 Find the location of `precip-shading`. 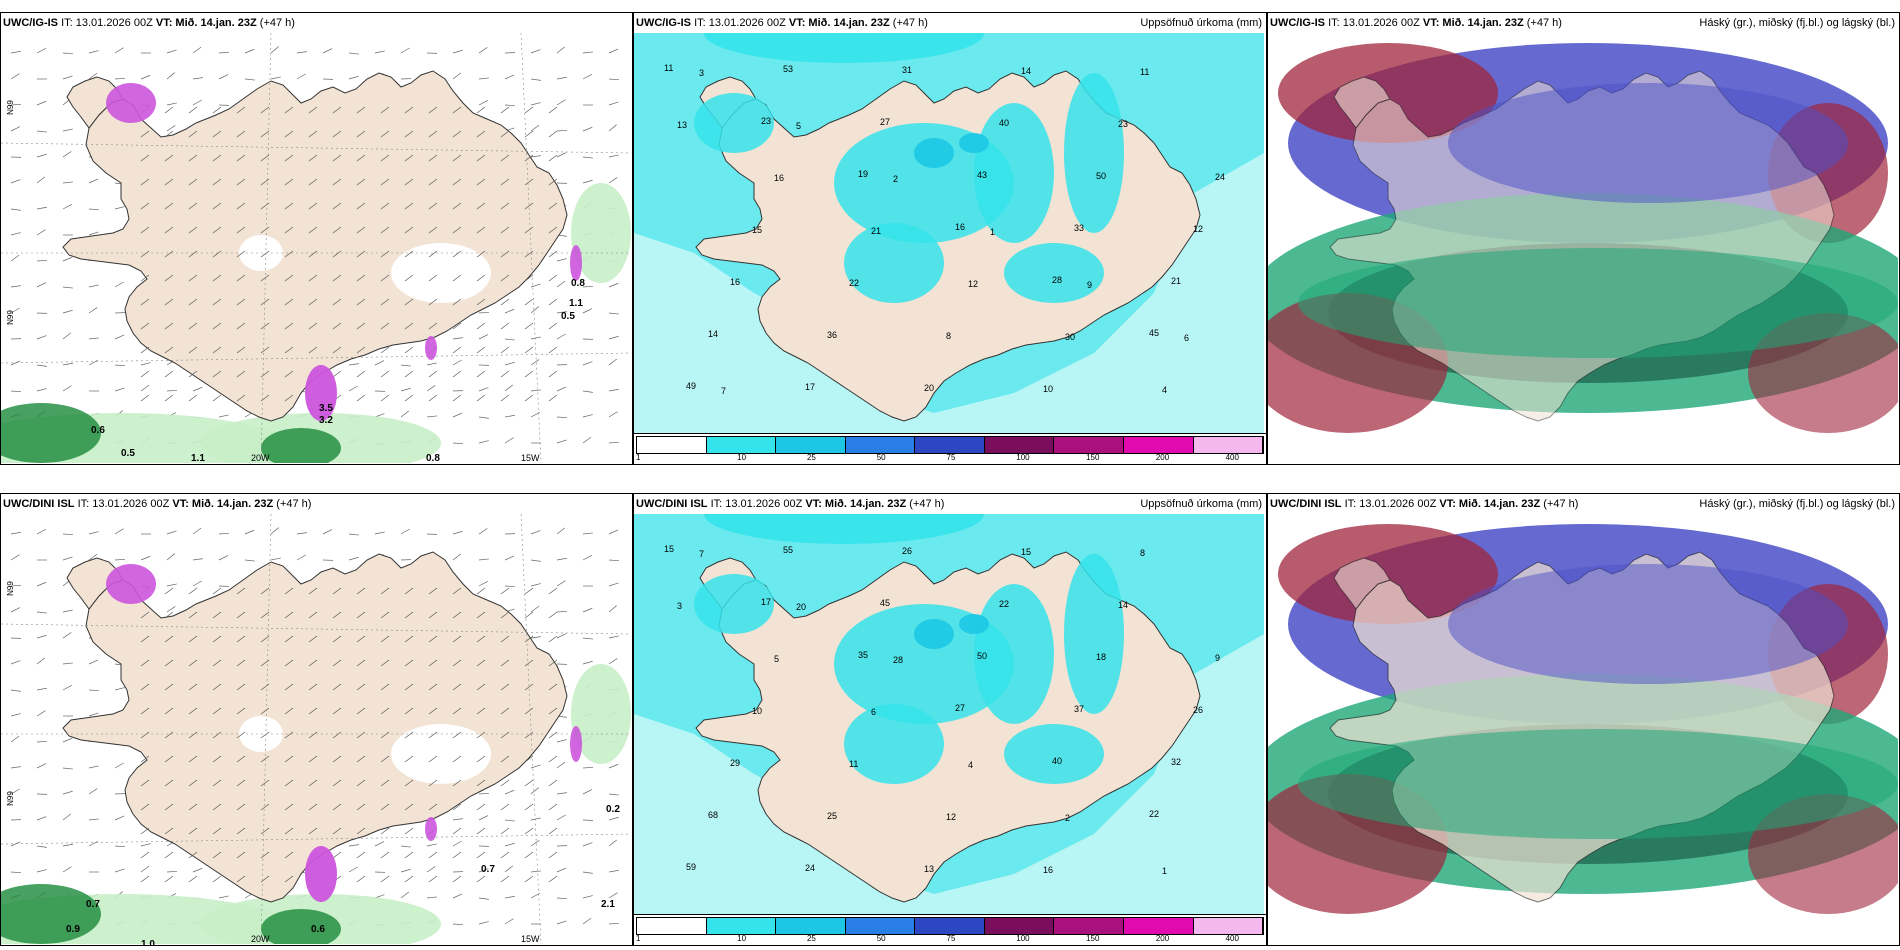

precip-shading is located at coordinates (1014, 173).